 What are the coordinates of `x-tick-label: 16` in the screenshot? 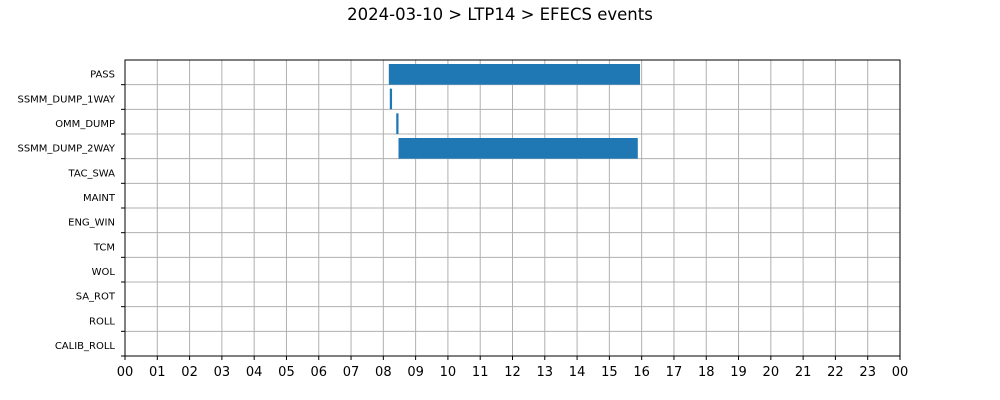 It's located at (641, 372).